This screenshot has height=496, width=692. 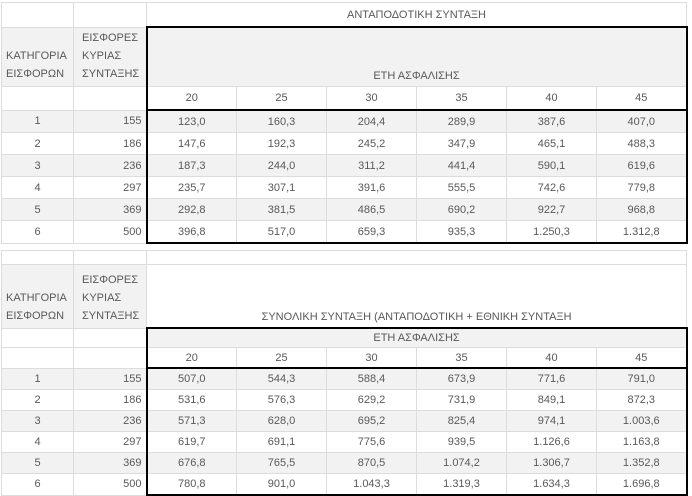 I want to click on table1-title-row: ΑΝΤΑΠΟΔΟΤΙΚΗ ΣΥΝΤΑΞΗ, so click(x=344, y=15).